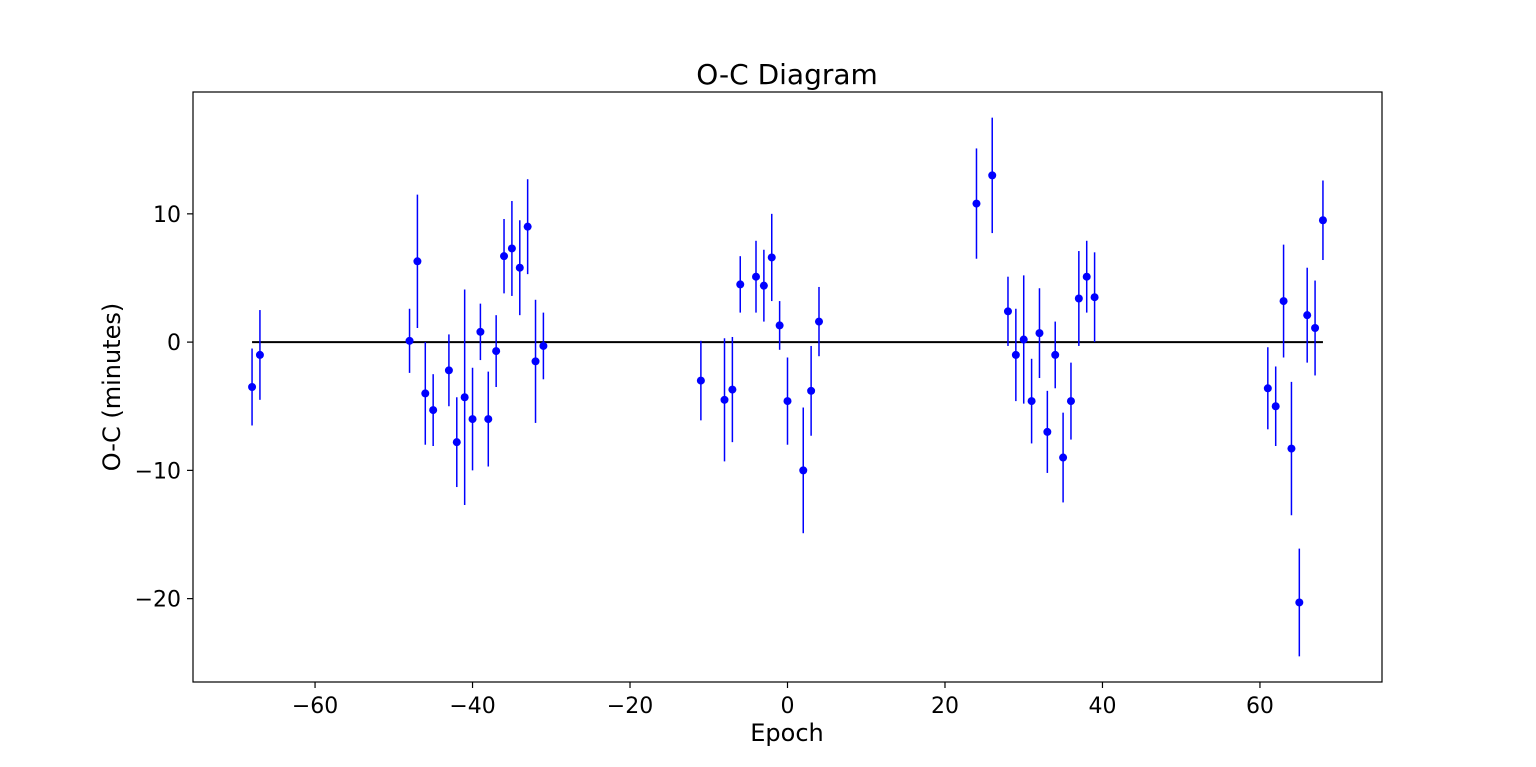  I want to click on x-tick-label: 40, so click(1102, 706).